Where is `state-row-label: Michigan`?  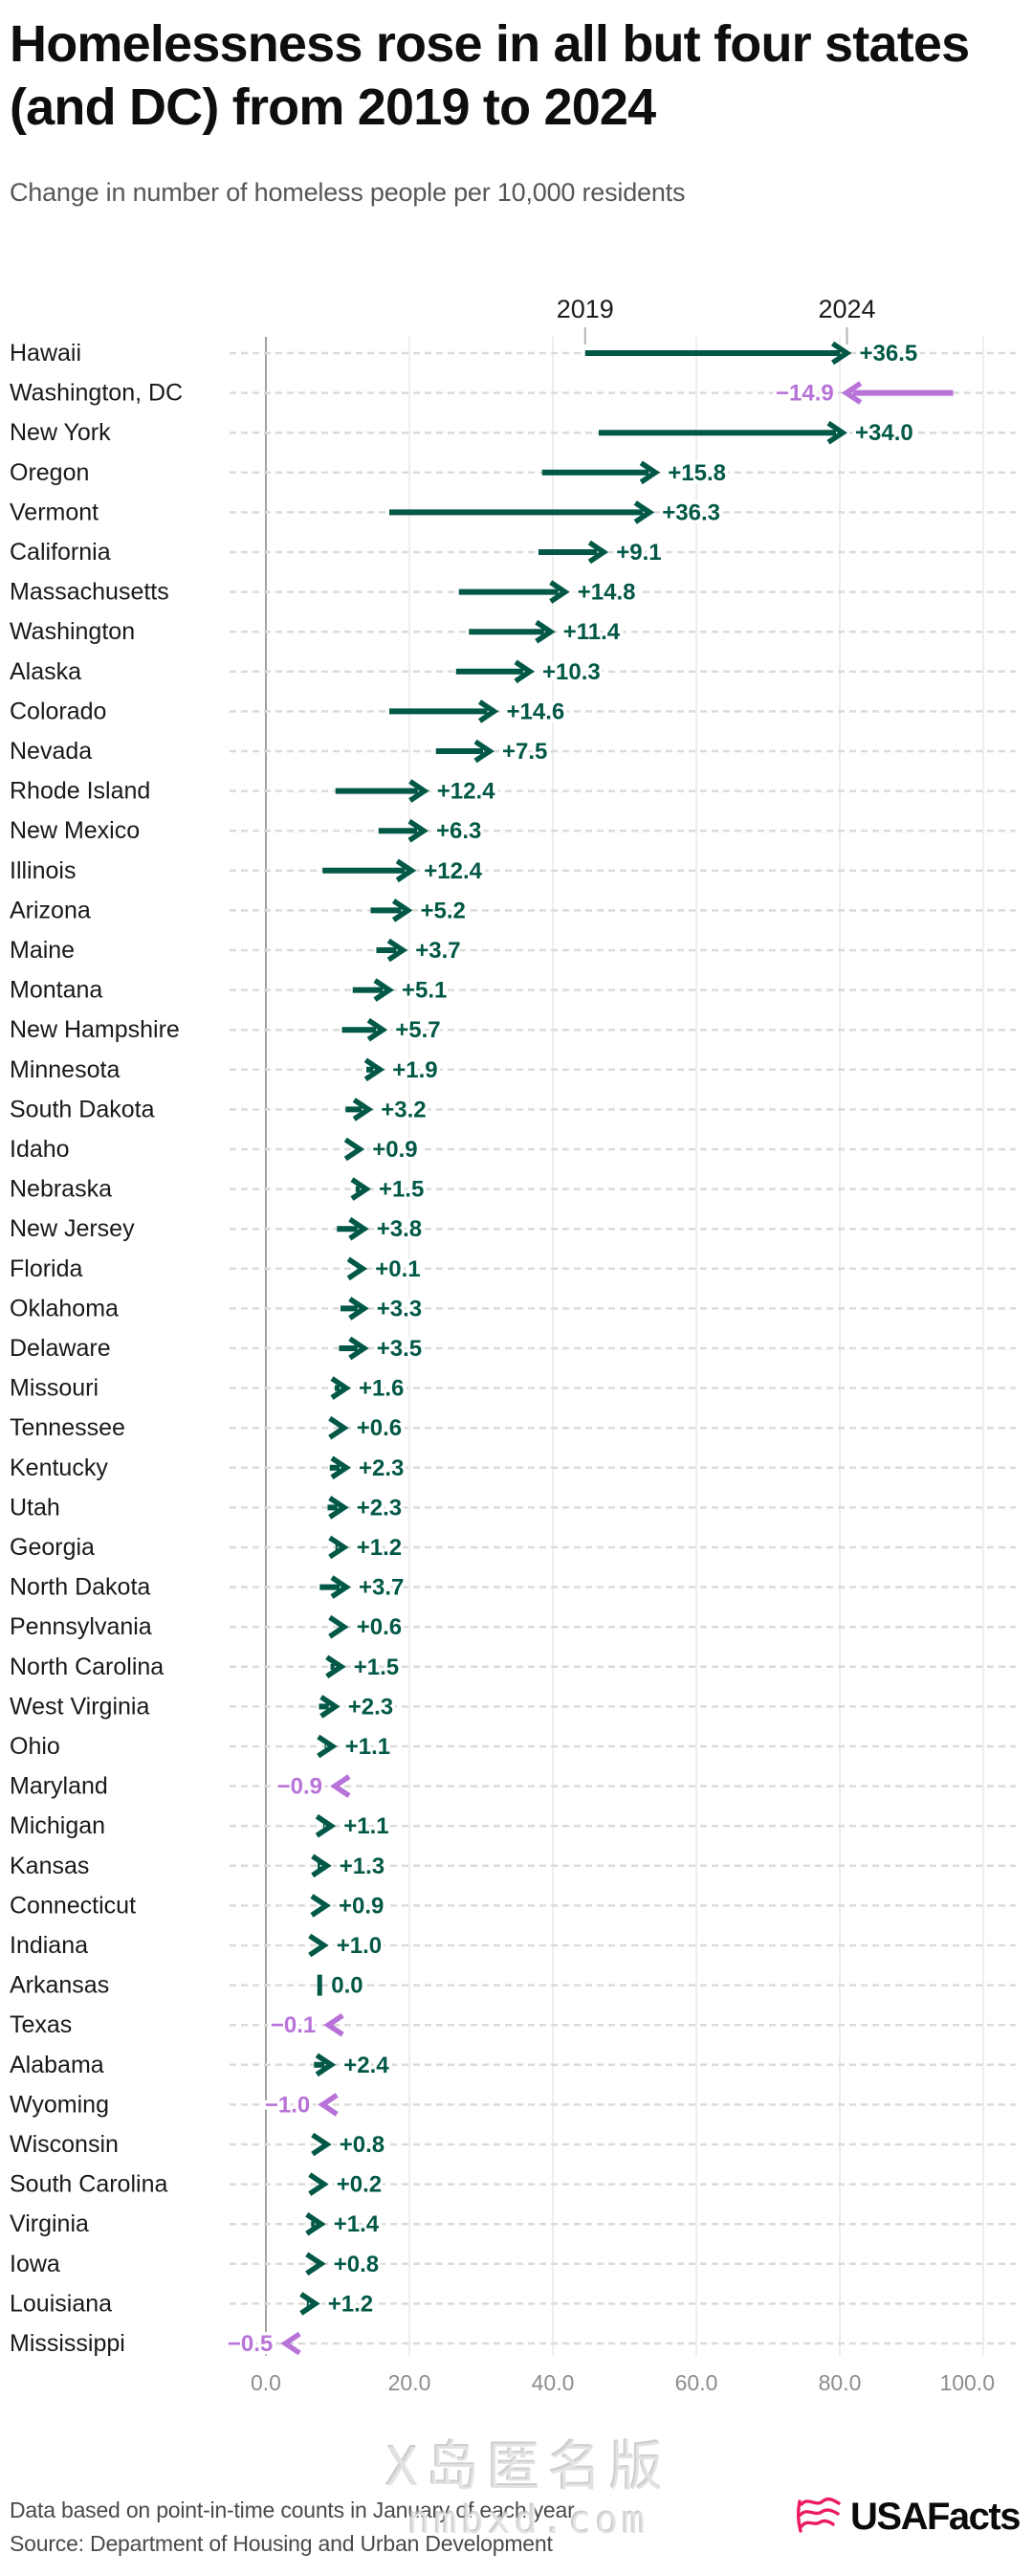
state-row-label: Michigan is located at coordinates (57, 1825).